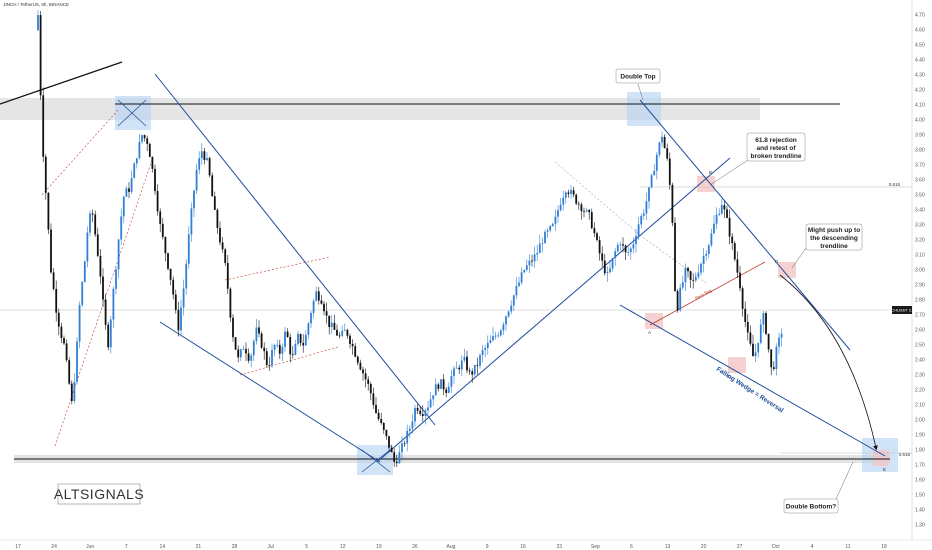 The width and height of the screenshot is (932, 550). I want to click on x-tick-label: 17, so click(18, 547).